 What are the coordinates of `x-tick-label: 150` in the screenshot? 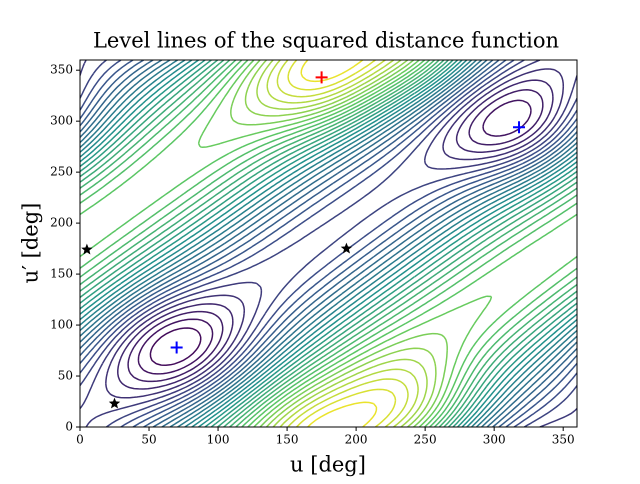 It's located at (287, 440).